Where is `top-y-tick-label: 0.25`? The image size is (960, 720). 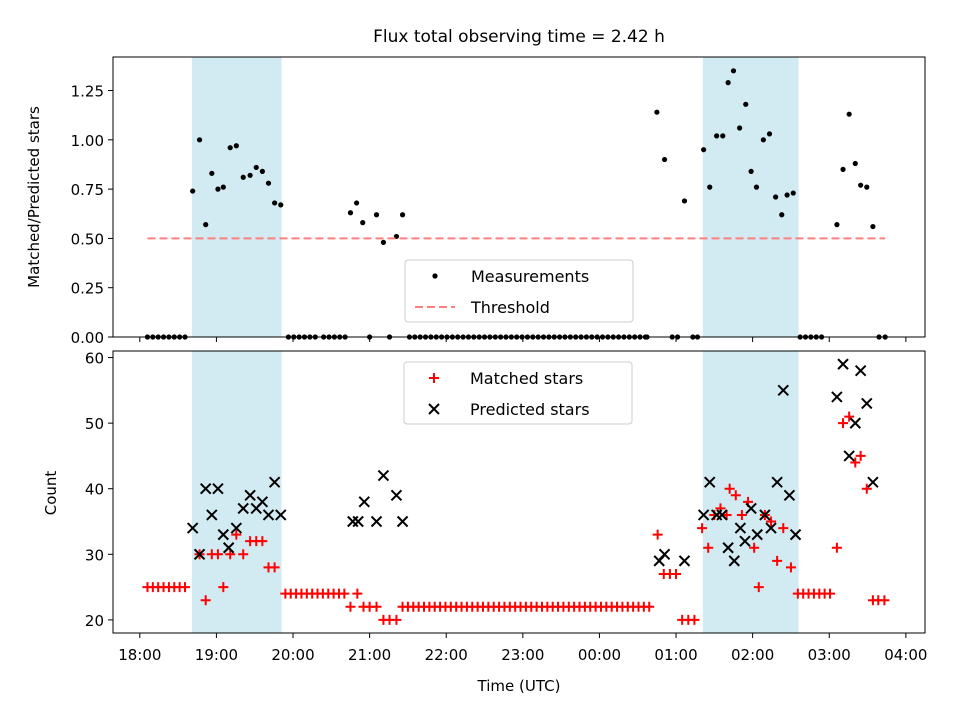
top-y-tick-label: 0.25 is located at coordinates (87, 289).